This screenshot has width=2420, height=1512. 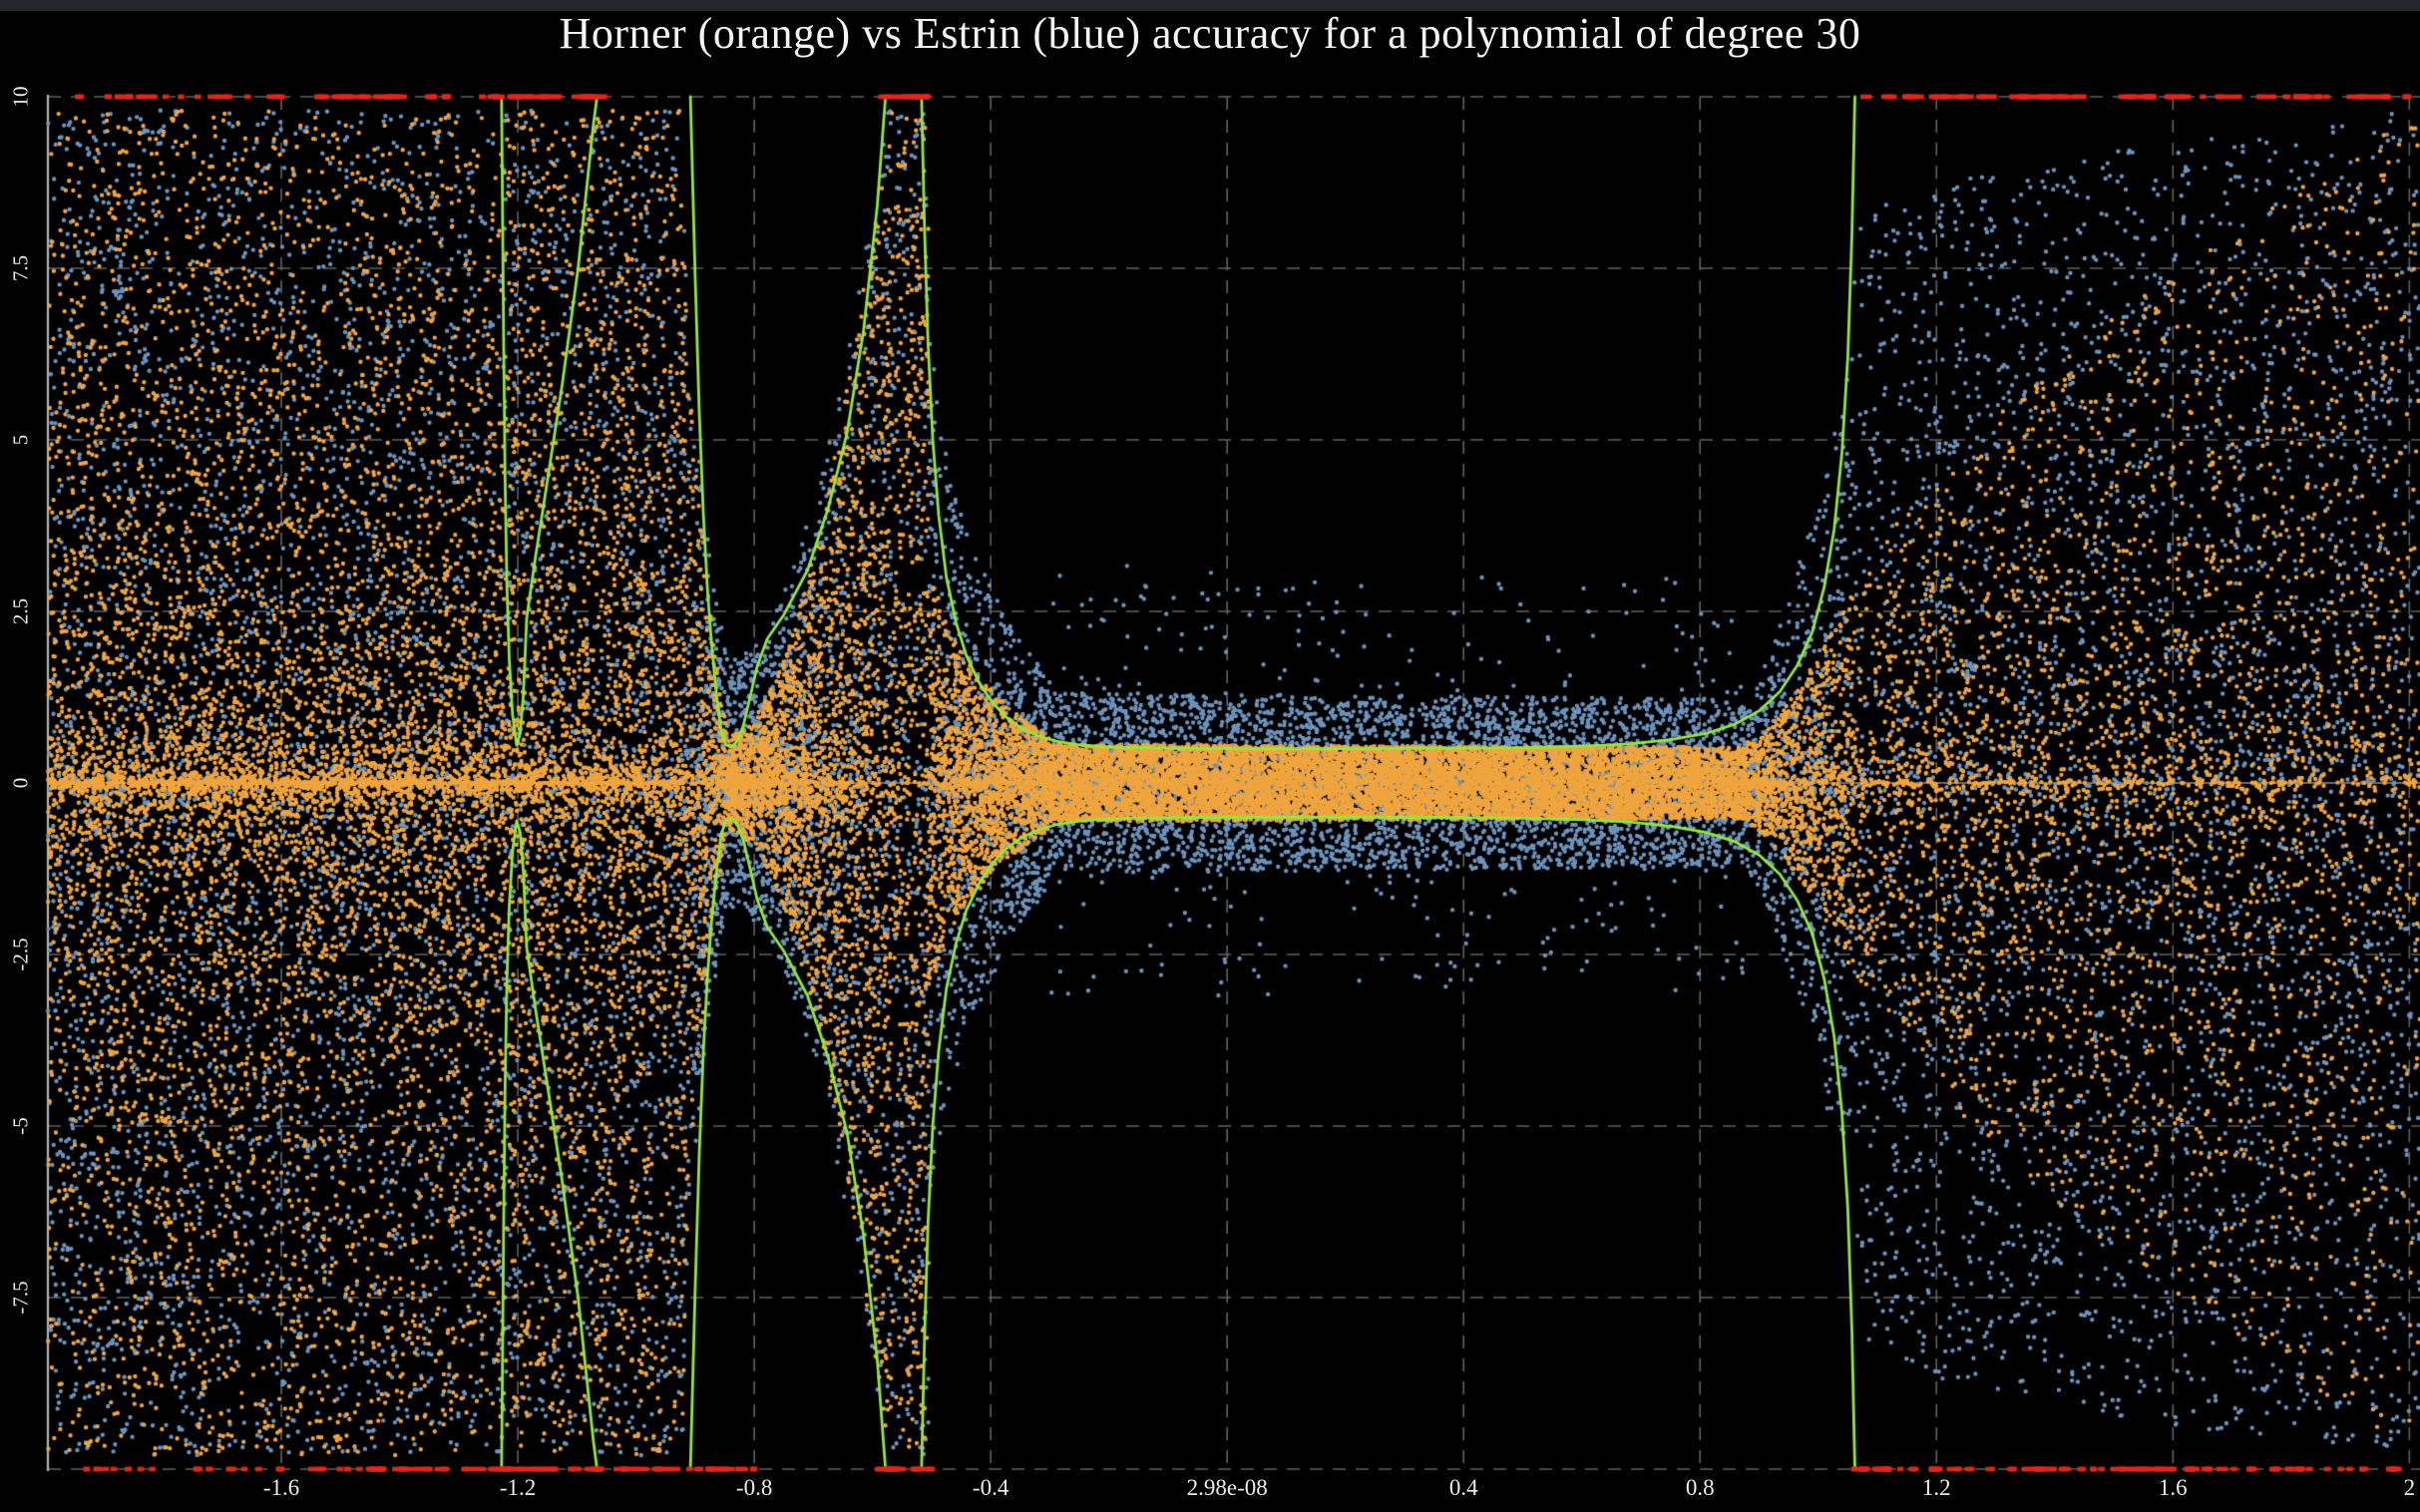 I want to click on x-tick-label: 2.98e-08, so click(x=1227, y=1487).